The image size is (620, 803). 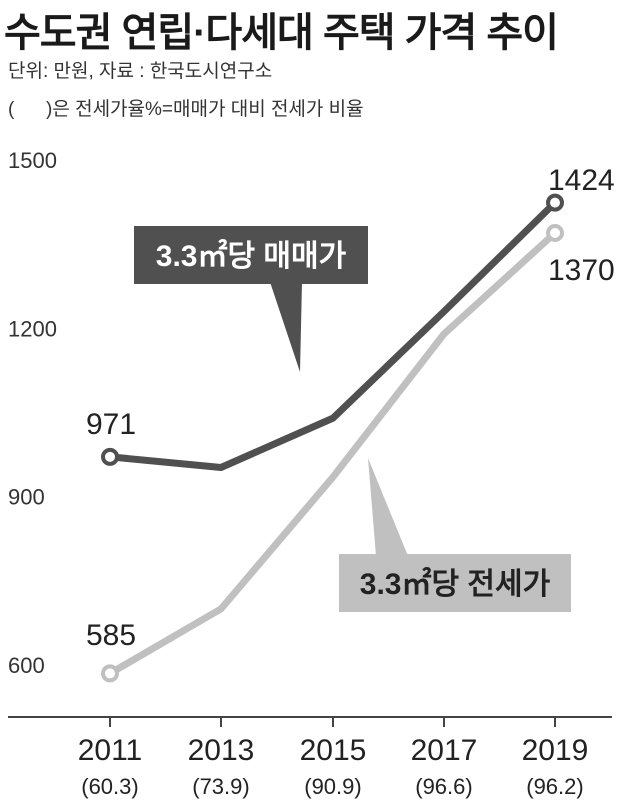 I want to click on data-label-sale-2011: 971, so click(x=111, y=424).